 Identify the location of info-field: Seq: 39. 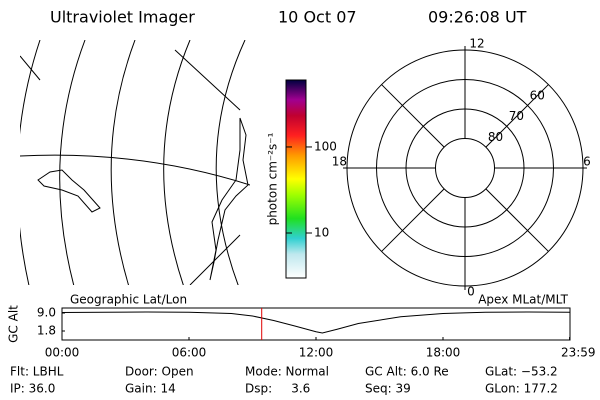
(388, 389).